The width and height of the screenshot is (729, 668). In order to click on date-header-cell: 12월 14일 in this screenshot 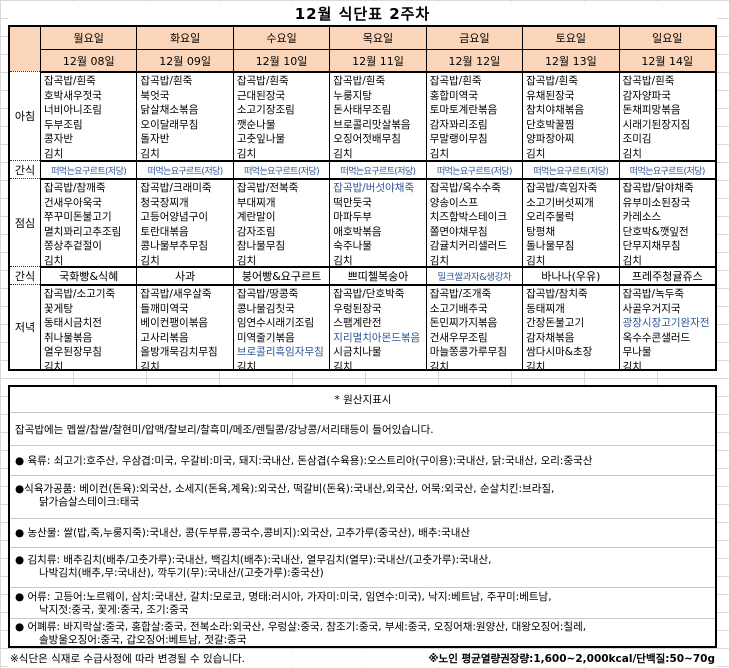, I will do `click(666, 60)`.